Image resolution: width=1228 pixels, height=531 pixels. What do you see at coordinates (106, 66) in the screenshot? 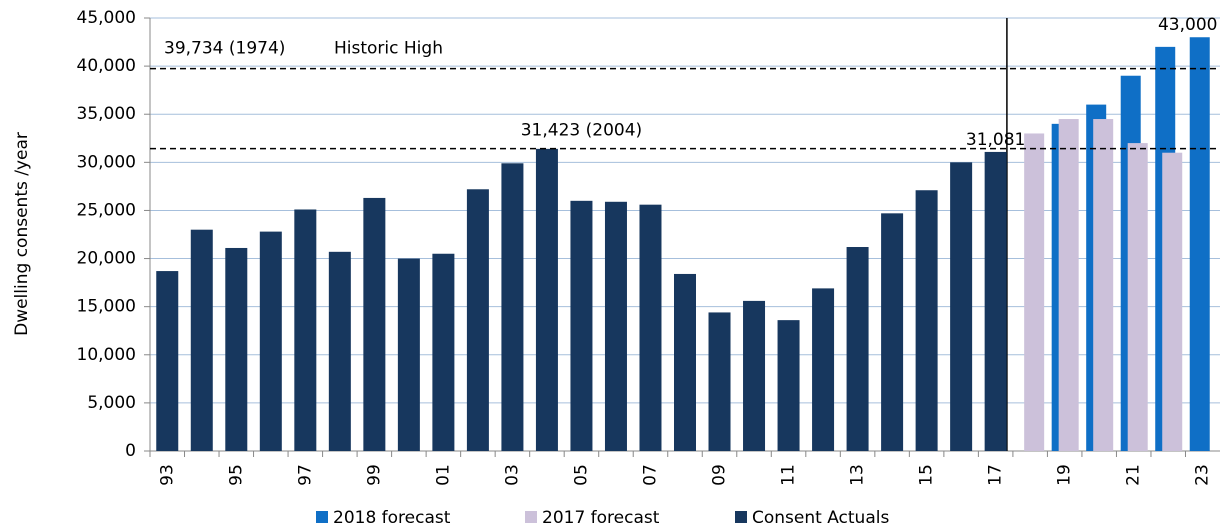
I see `y-tick-label: 40,000` at bounding box center [106, 66].